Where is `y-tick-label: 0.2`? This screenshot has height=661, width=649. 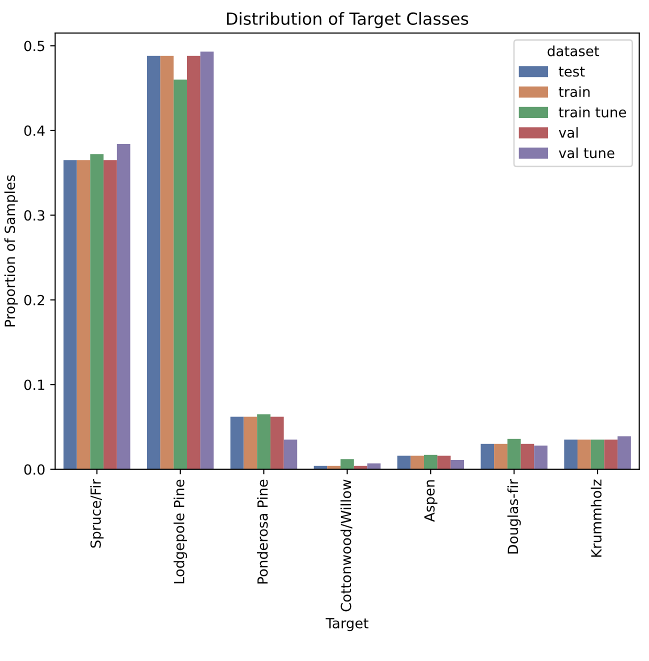
y-tick-label: 0.2 is located at coordinates (34, 300).